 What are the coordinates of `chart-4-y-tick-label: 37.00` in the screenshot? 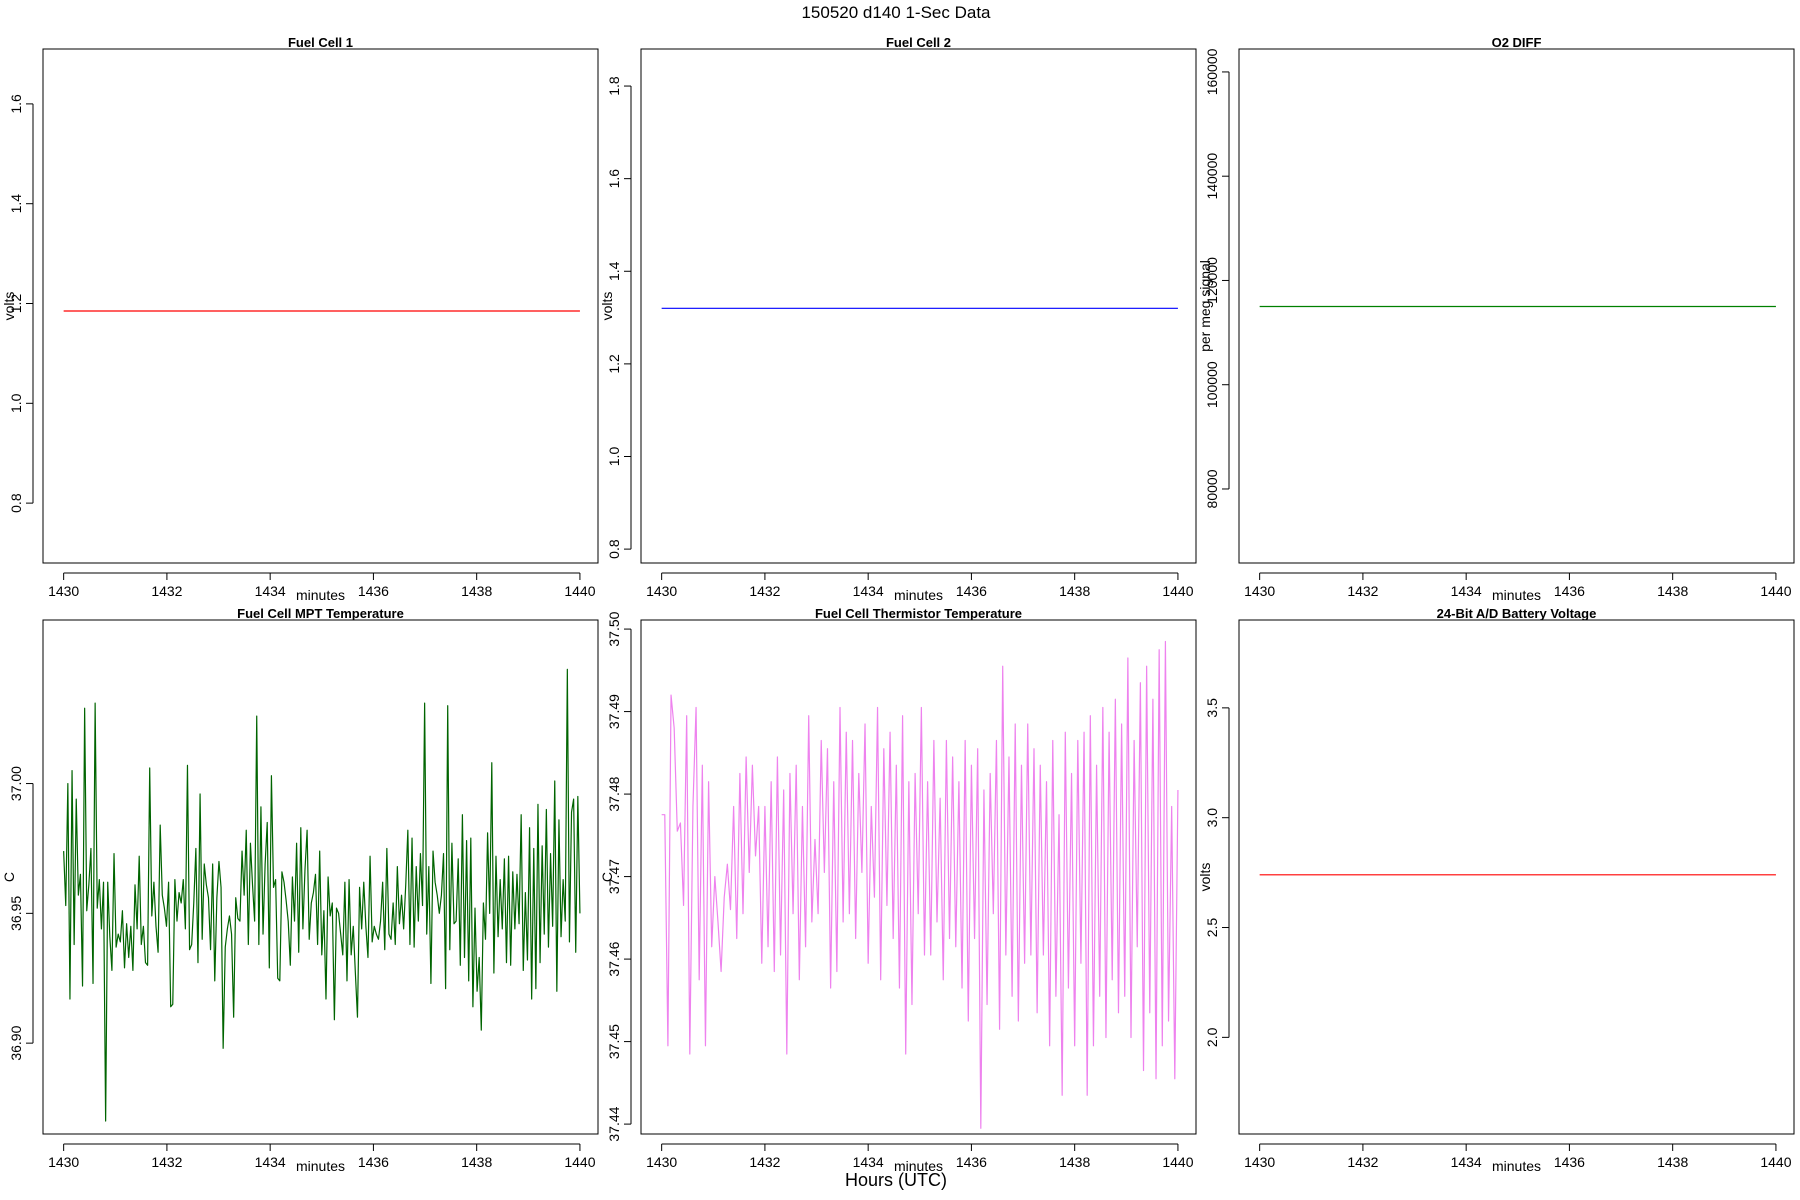 It's located at (16, 783).